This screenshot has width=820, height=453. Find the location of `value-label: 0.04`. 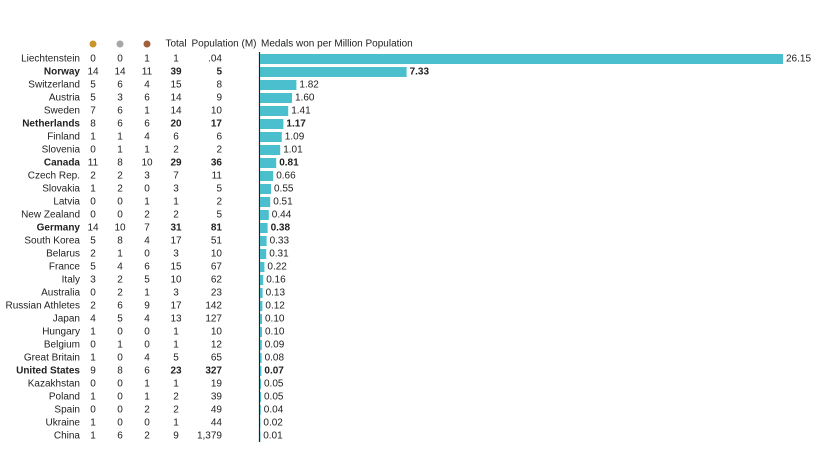

value-label: 0.04 is located at coordinates (274, 410).